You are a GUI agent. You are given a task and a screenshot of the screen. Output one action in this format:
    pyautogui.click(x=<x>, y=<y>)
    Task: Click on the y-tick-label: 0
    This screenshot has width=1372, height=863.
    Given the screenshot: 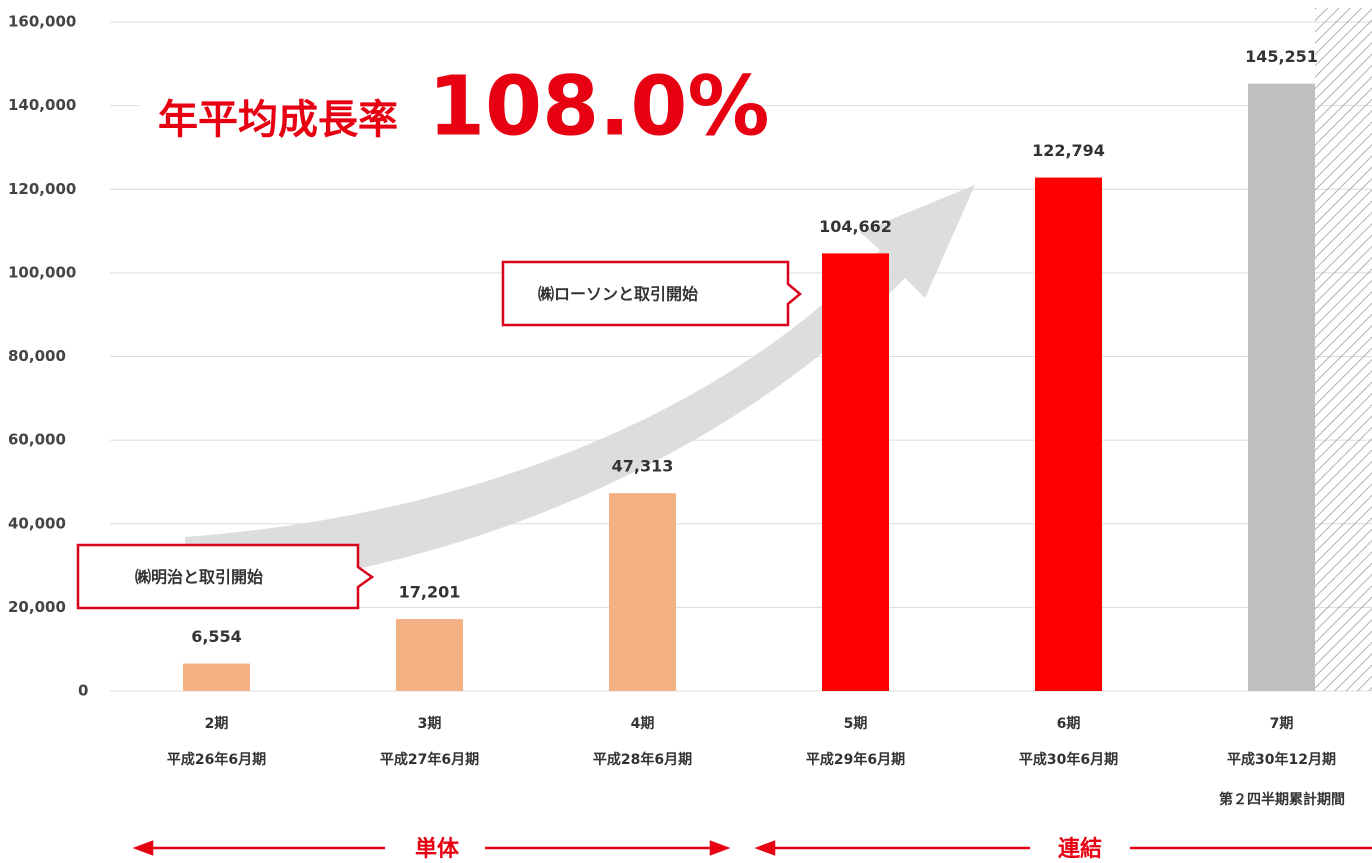 What is the action you would take?
    pyautogui.click(x=83, y=691)
    